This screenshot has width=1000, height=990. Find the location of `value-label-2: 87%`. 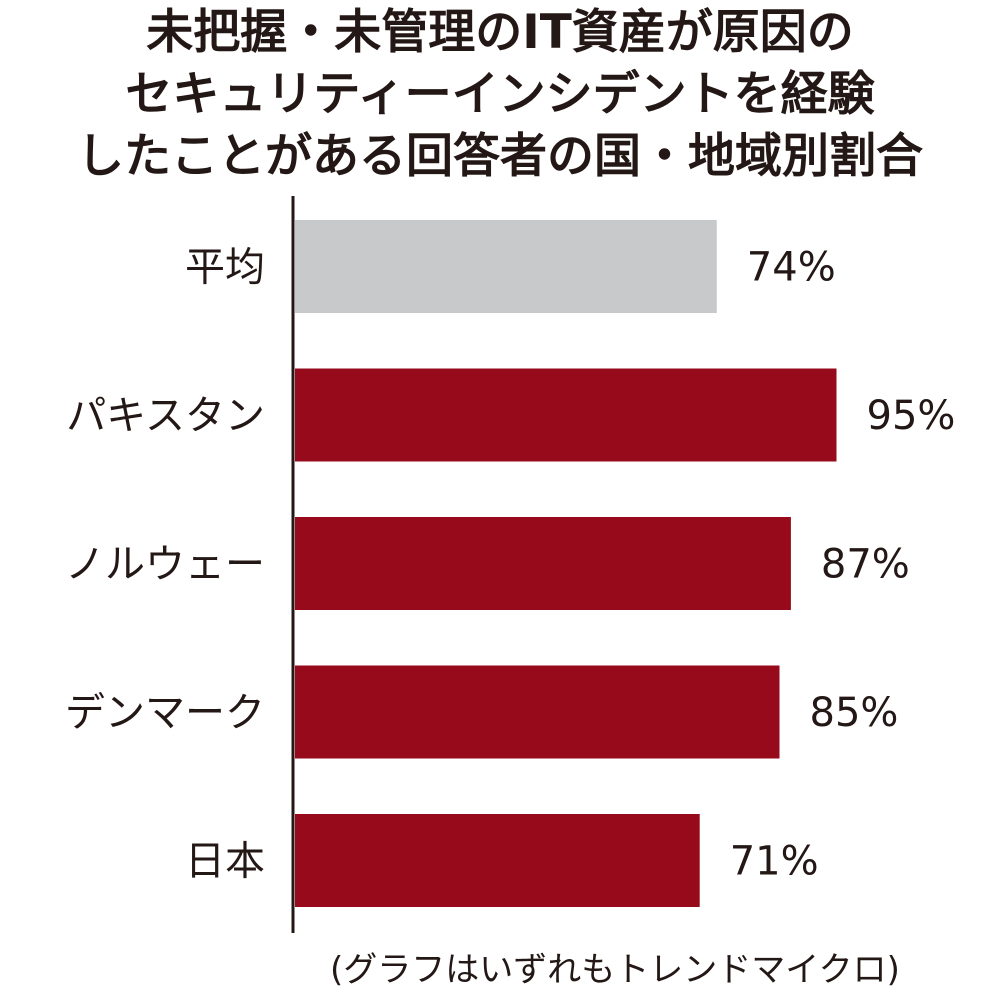

value-label-2: 87% is located at coordinates (865, 565).